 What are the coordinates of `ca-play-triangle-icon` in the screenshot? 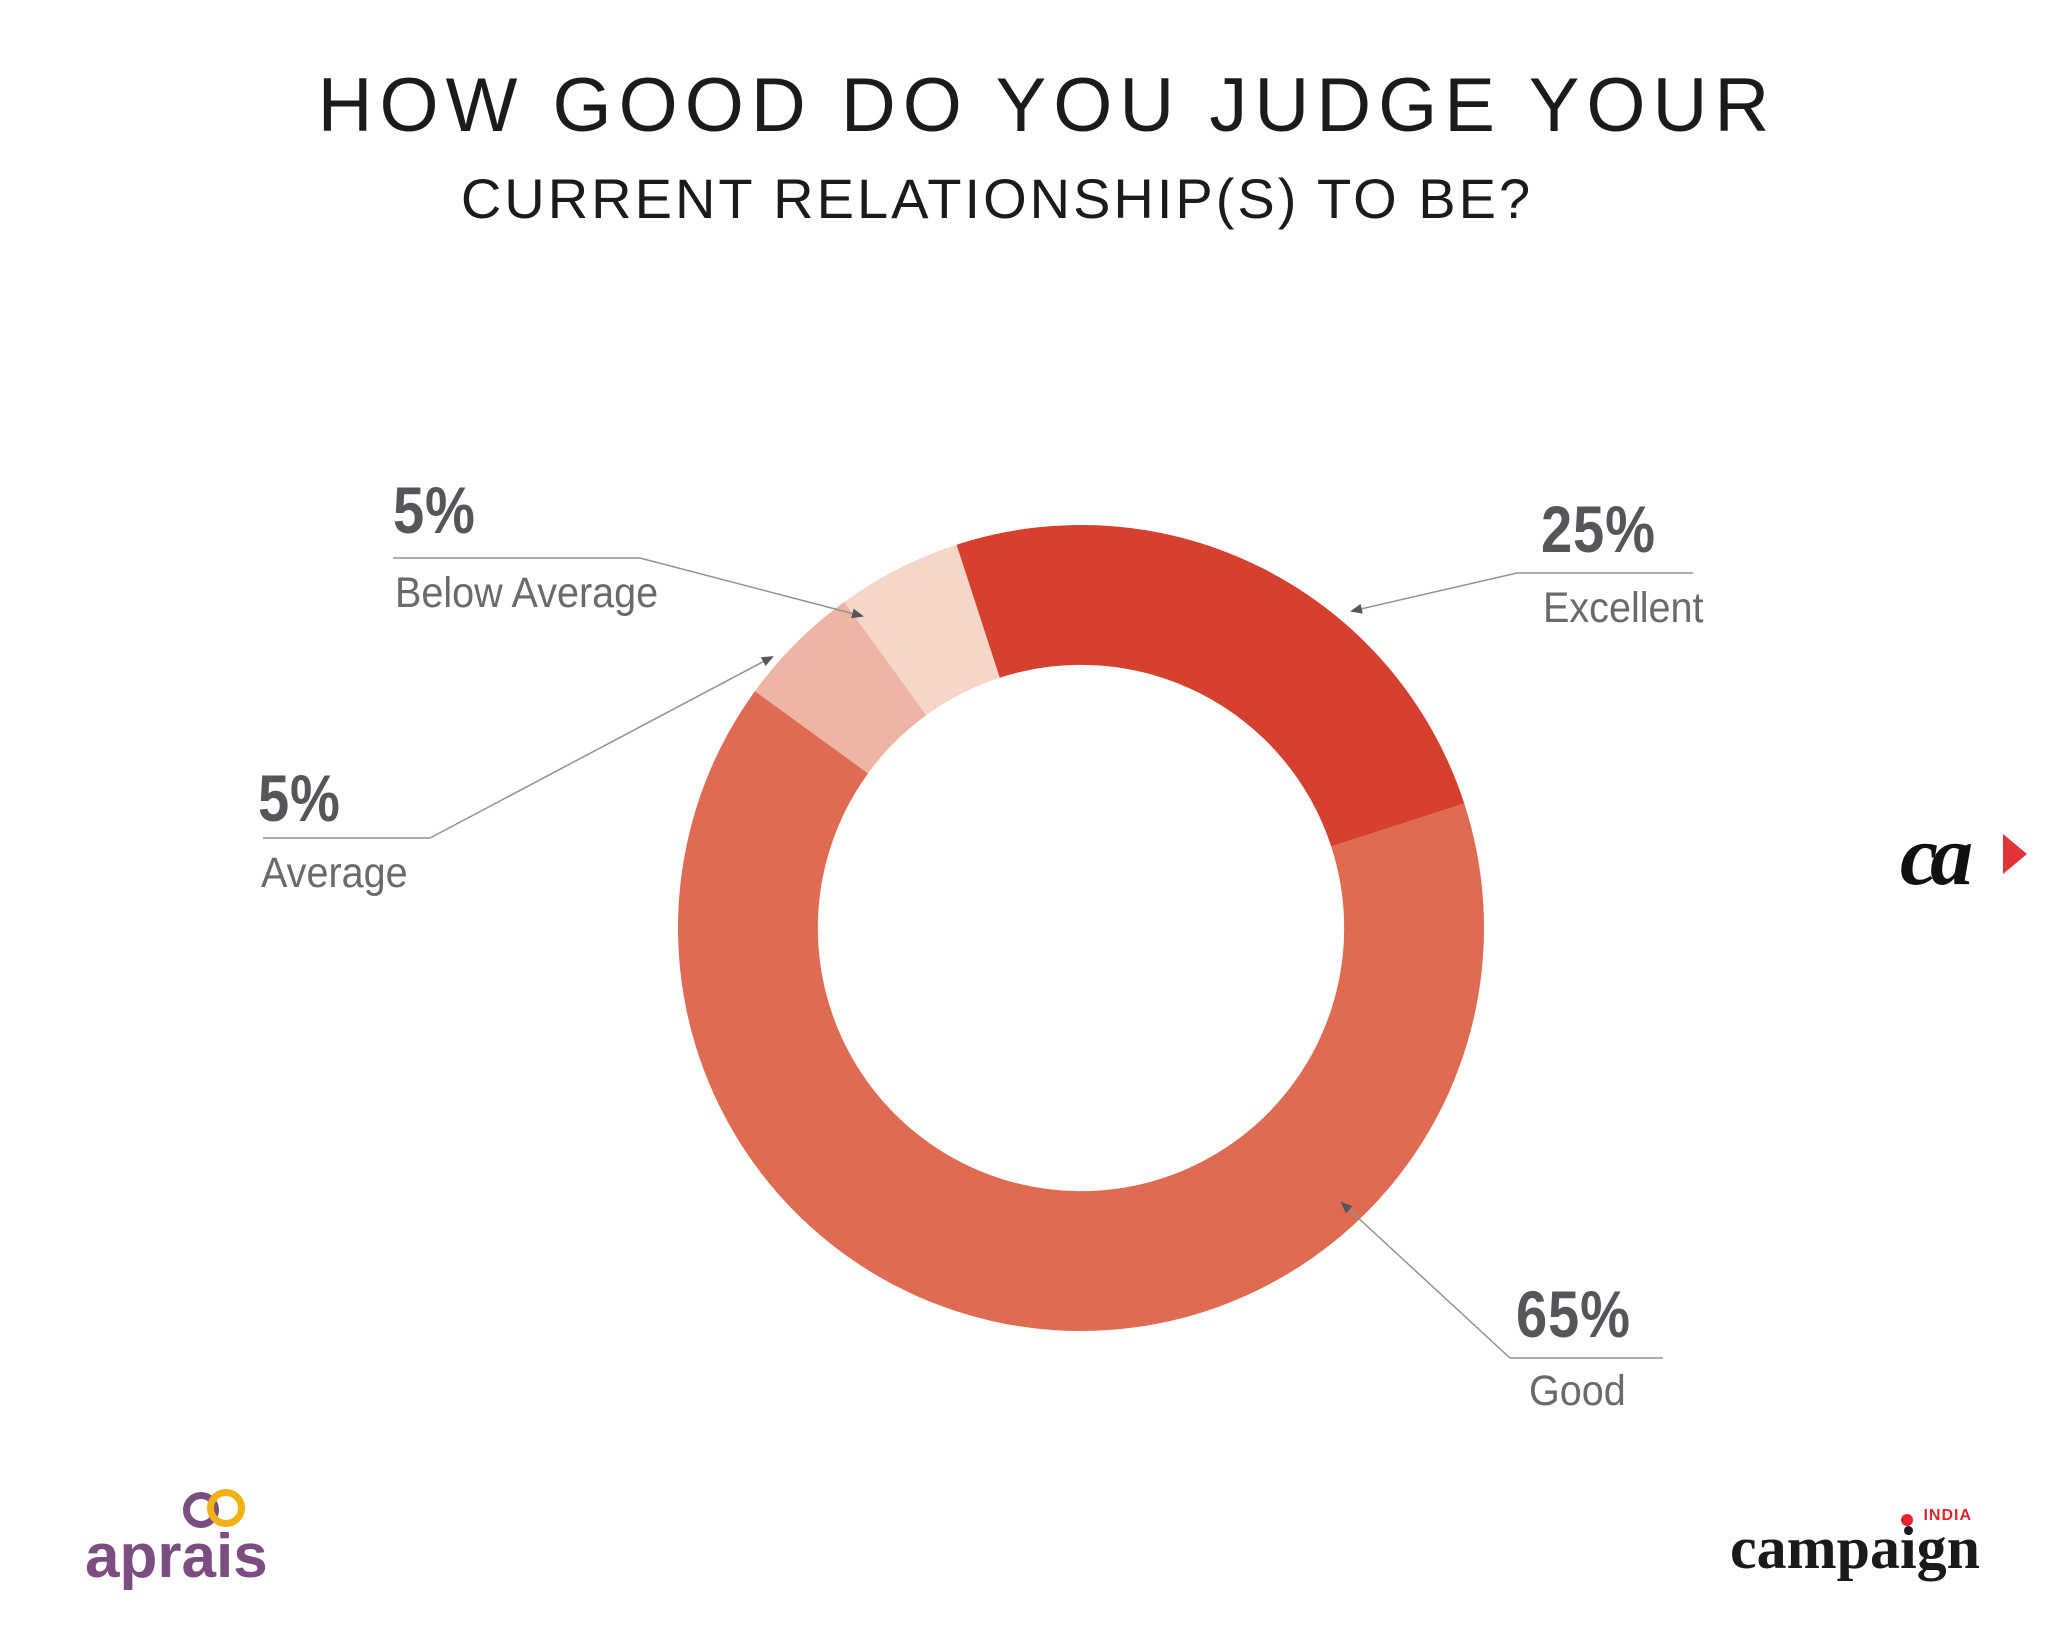 It's located at (2015, 854).